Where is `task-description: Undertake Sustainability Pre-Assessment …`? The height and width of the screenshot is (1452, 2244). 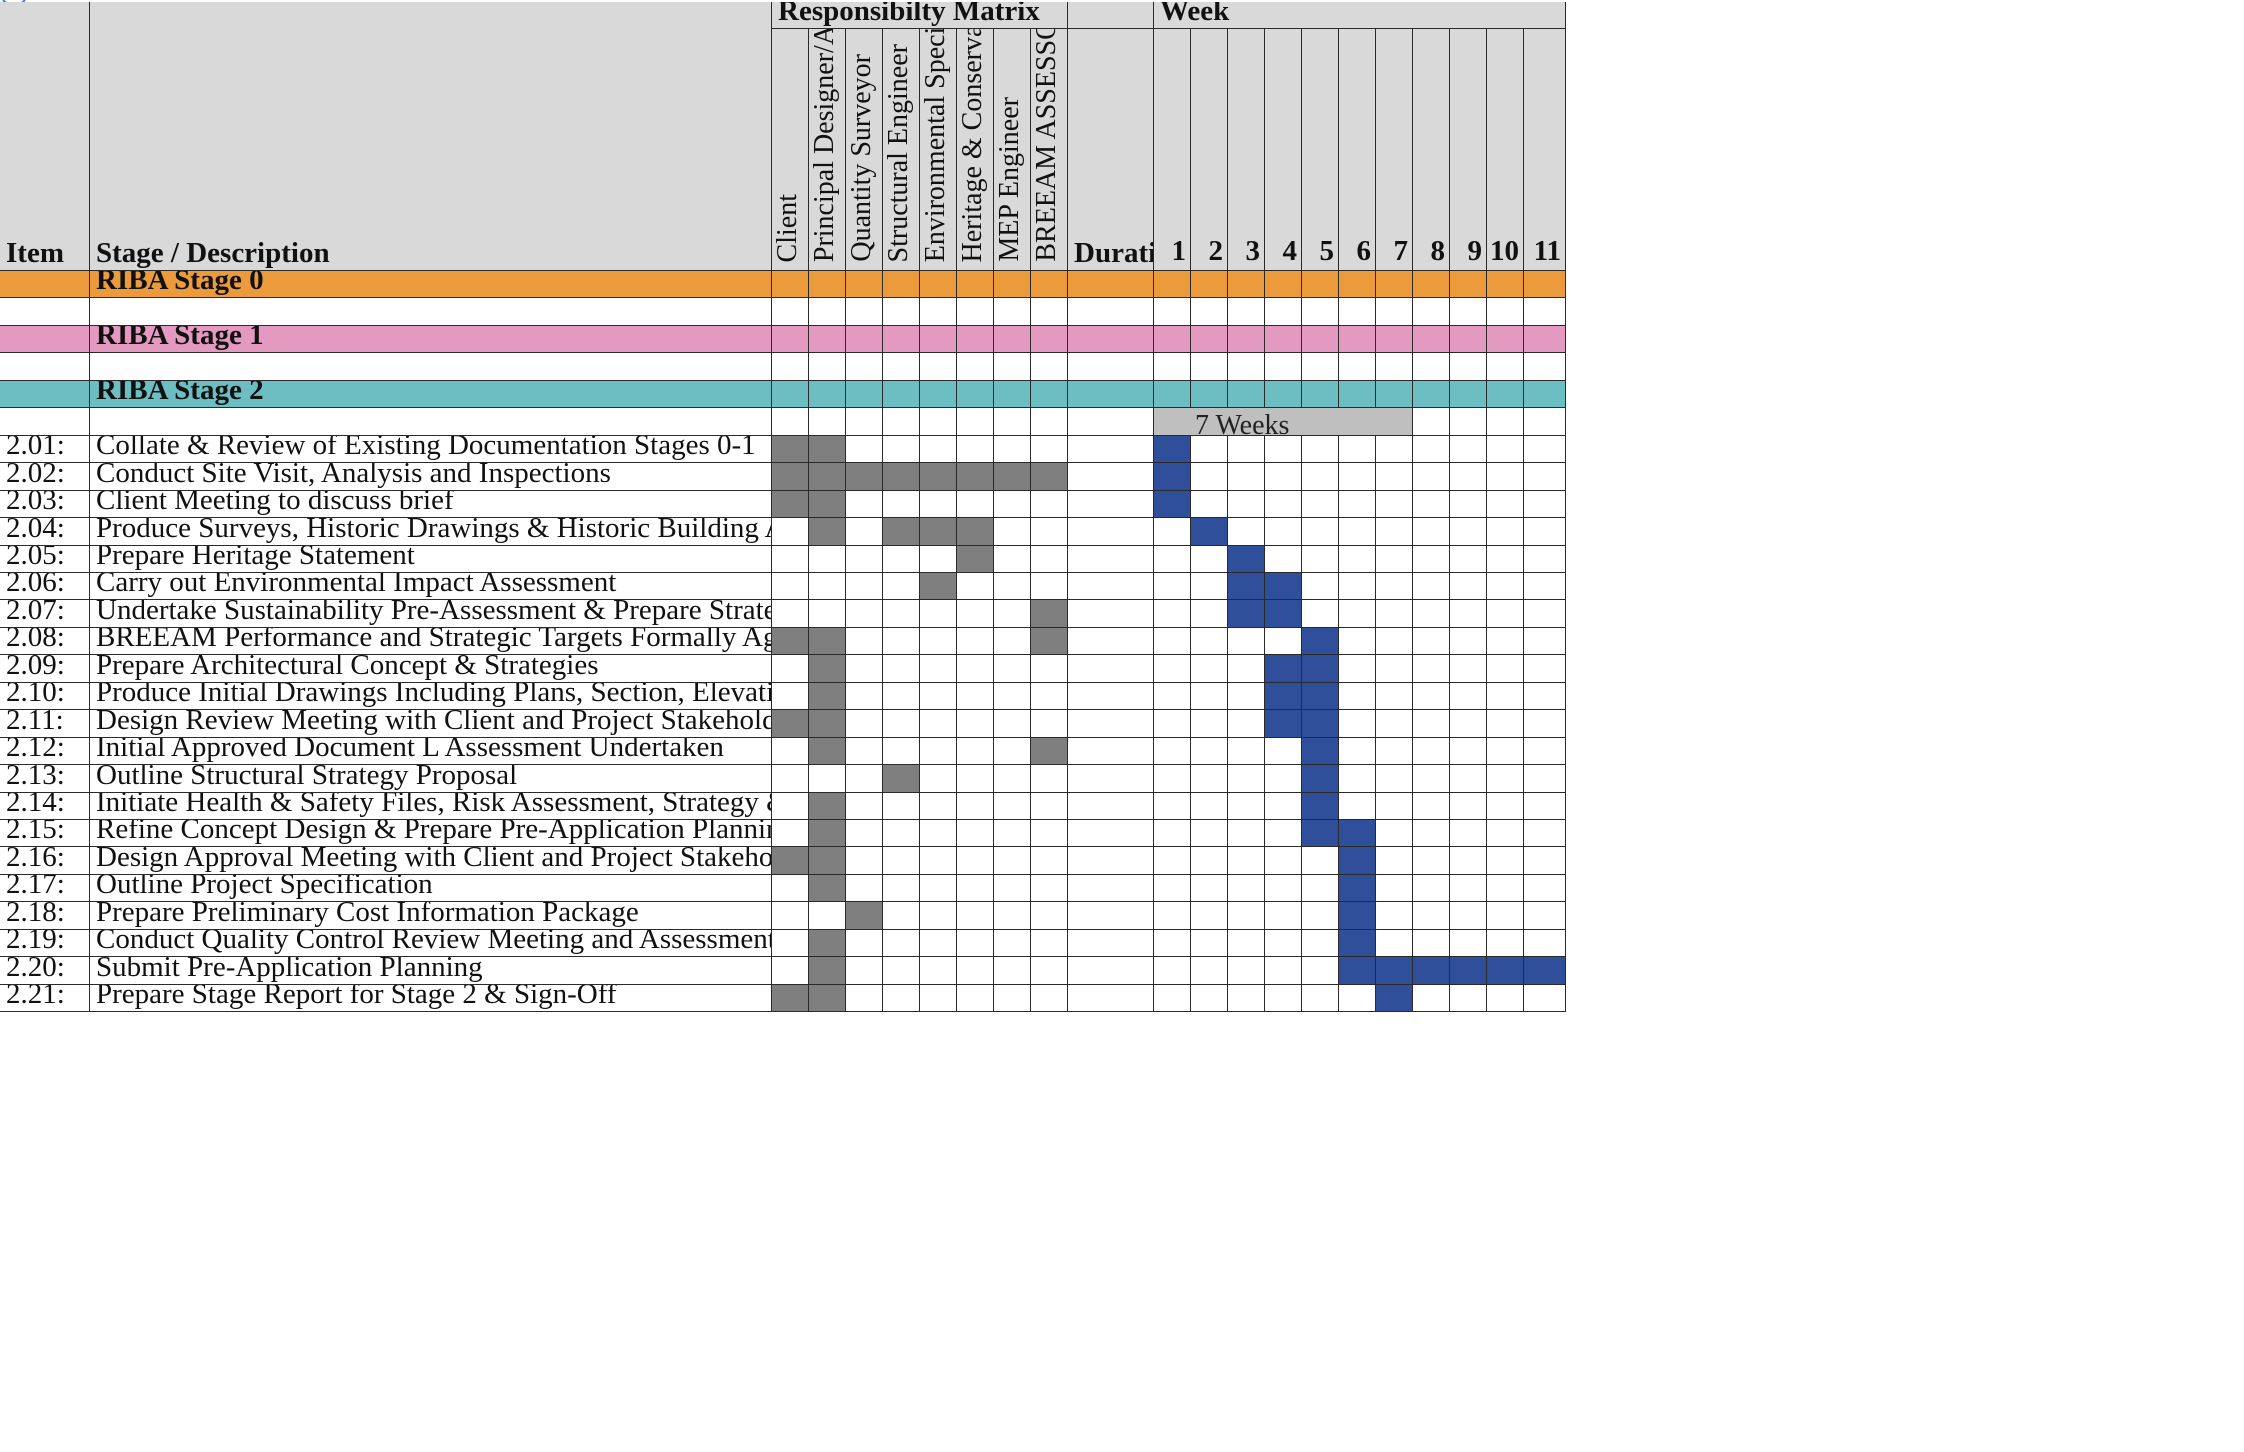
task-description: Undertake Sustainability Pre-Assessment … is located at coordinates (431, 614).